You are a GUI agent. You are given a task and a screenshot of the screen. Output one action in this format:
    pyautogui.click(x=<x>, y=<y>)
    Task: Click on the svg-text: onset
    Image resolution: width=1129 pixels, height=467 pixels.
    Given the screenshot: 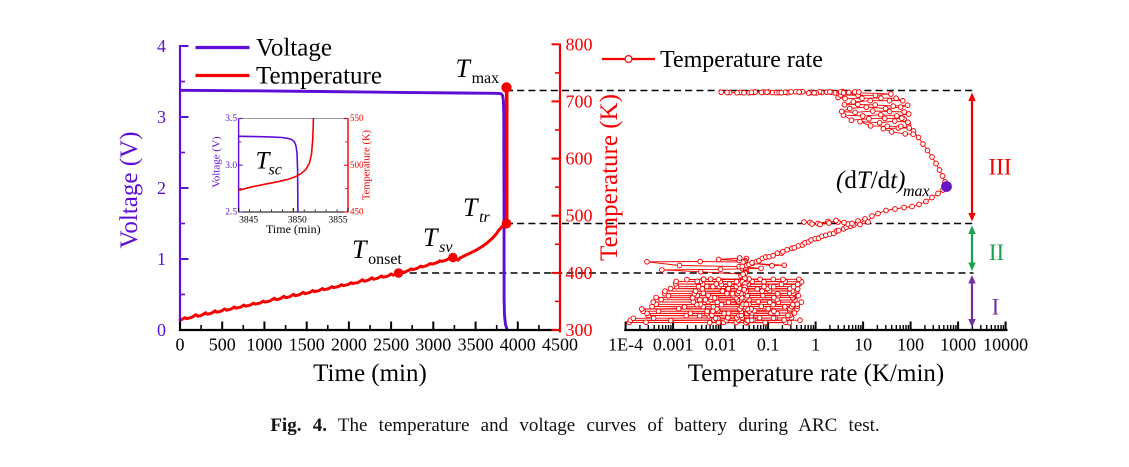 What is the action you would take?
    pyautogui.click(x=385, y=259)
    